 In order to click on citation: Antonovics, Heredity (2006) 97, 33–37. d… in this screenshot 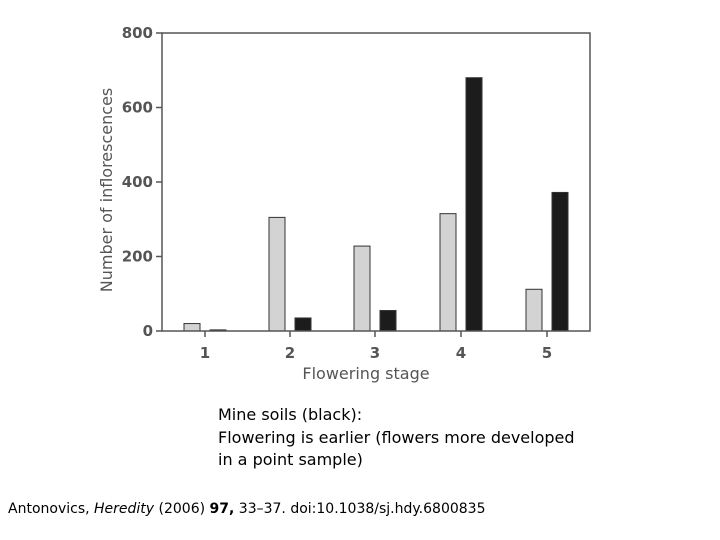, I will do `click(246, 509)`.